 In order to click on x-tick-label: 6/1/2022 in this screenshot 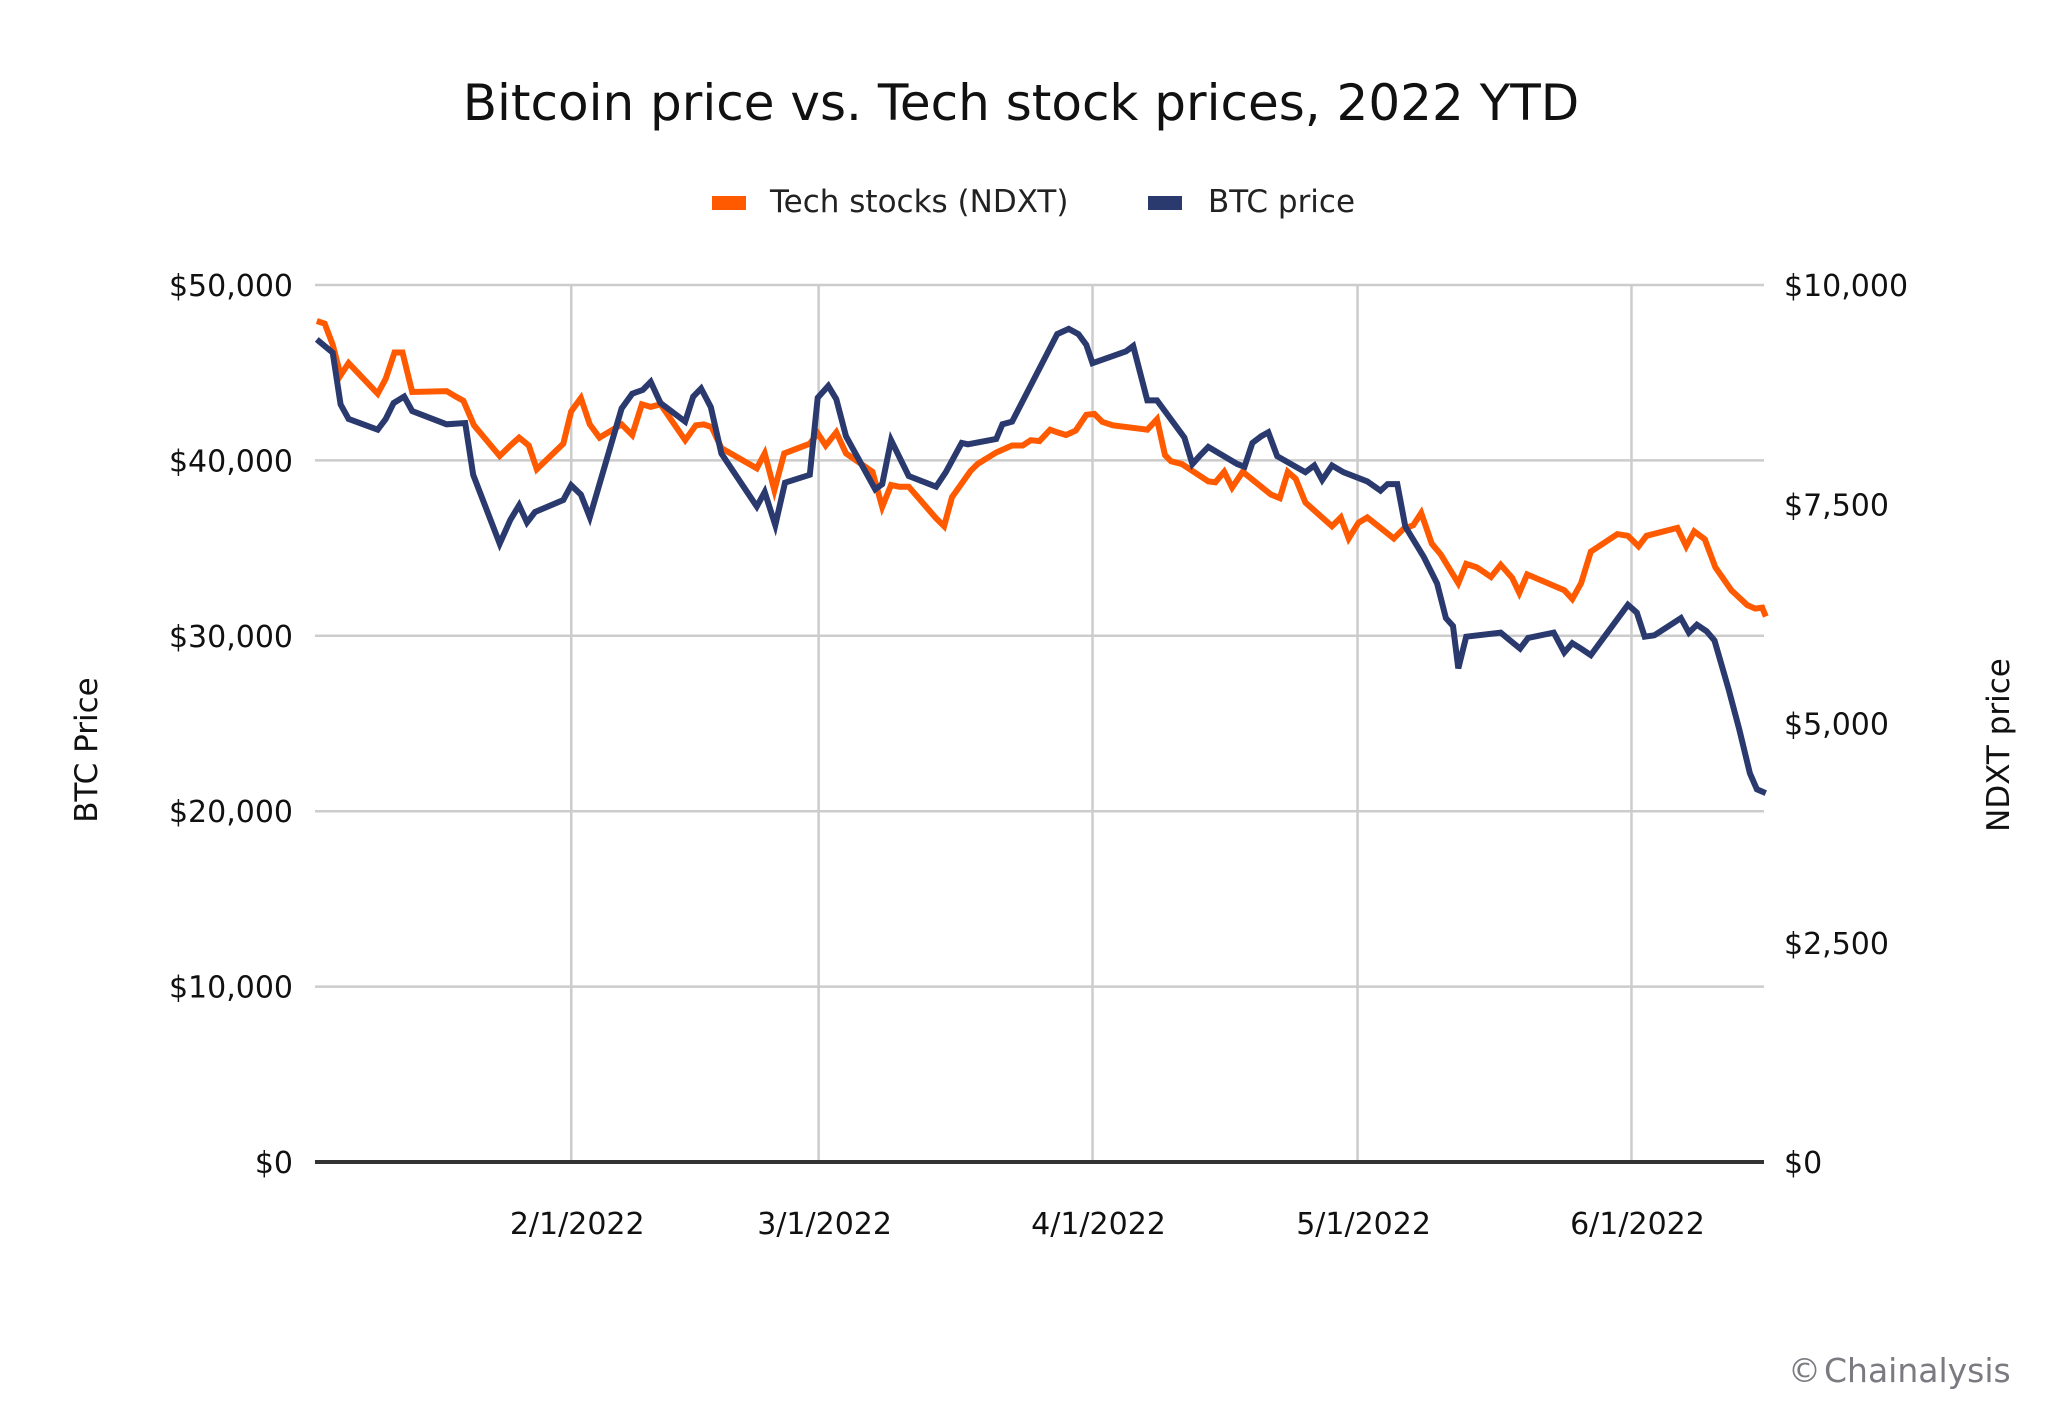, I will do `click(1637, 1224)`.